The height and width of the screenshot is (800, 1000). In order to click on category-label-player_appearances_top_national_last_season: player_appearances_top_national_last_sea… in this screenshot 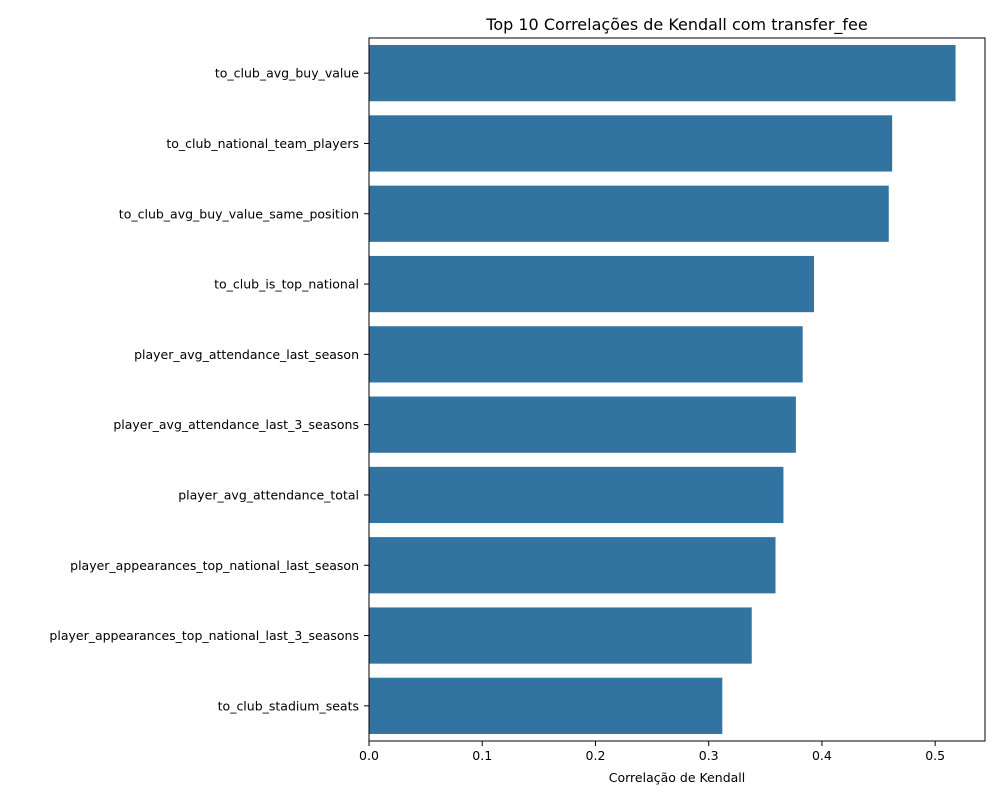, I will do `click(214, 565)`.